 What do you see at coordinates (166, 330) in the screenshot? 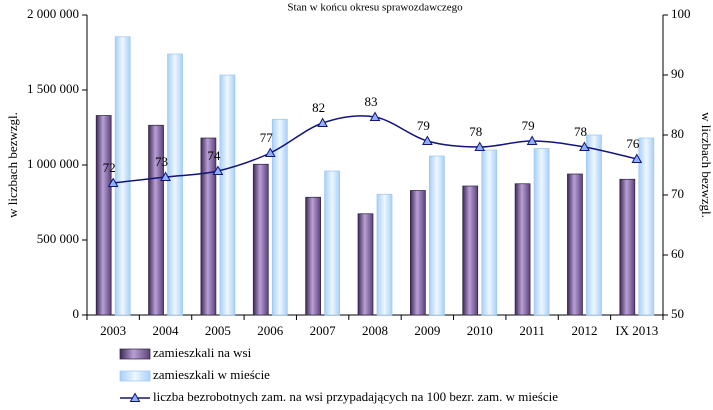
I see `x-tick-label: 2004` at bounding box center [166, 330].